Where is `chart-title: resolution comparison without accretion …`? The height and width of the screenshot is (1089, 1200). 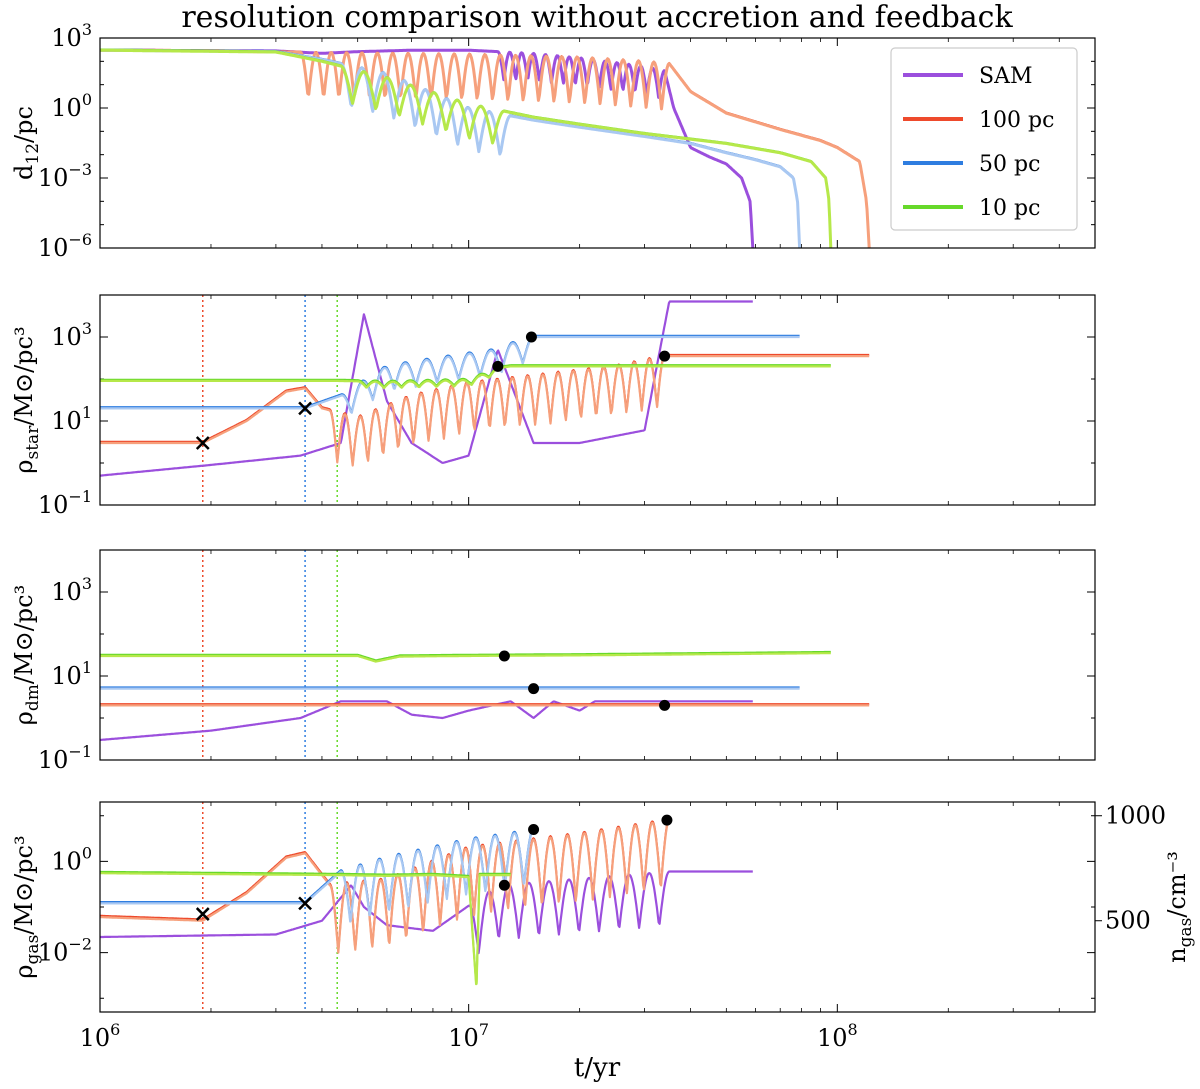 chart-title: resolution comparison without accretion … is located at coordinates (597, 17).